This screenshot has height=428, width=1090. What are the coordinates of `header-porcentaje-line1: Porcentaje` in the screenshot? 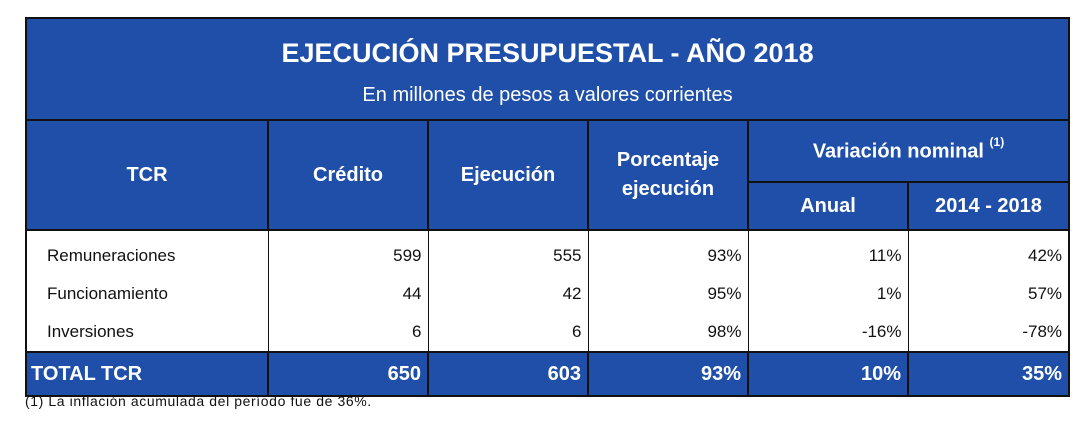 It's located at (668, 160).